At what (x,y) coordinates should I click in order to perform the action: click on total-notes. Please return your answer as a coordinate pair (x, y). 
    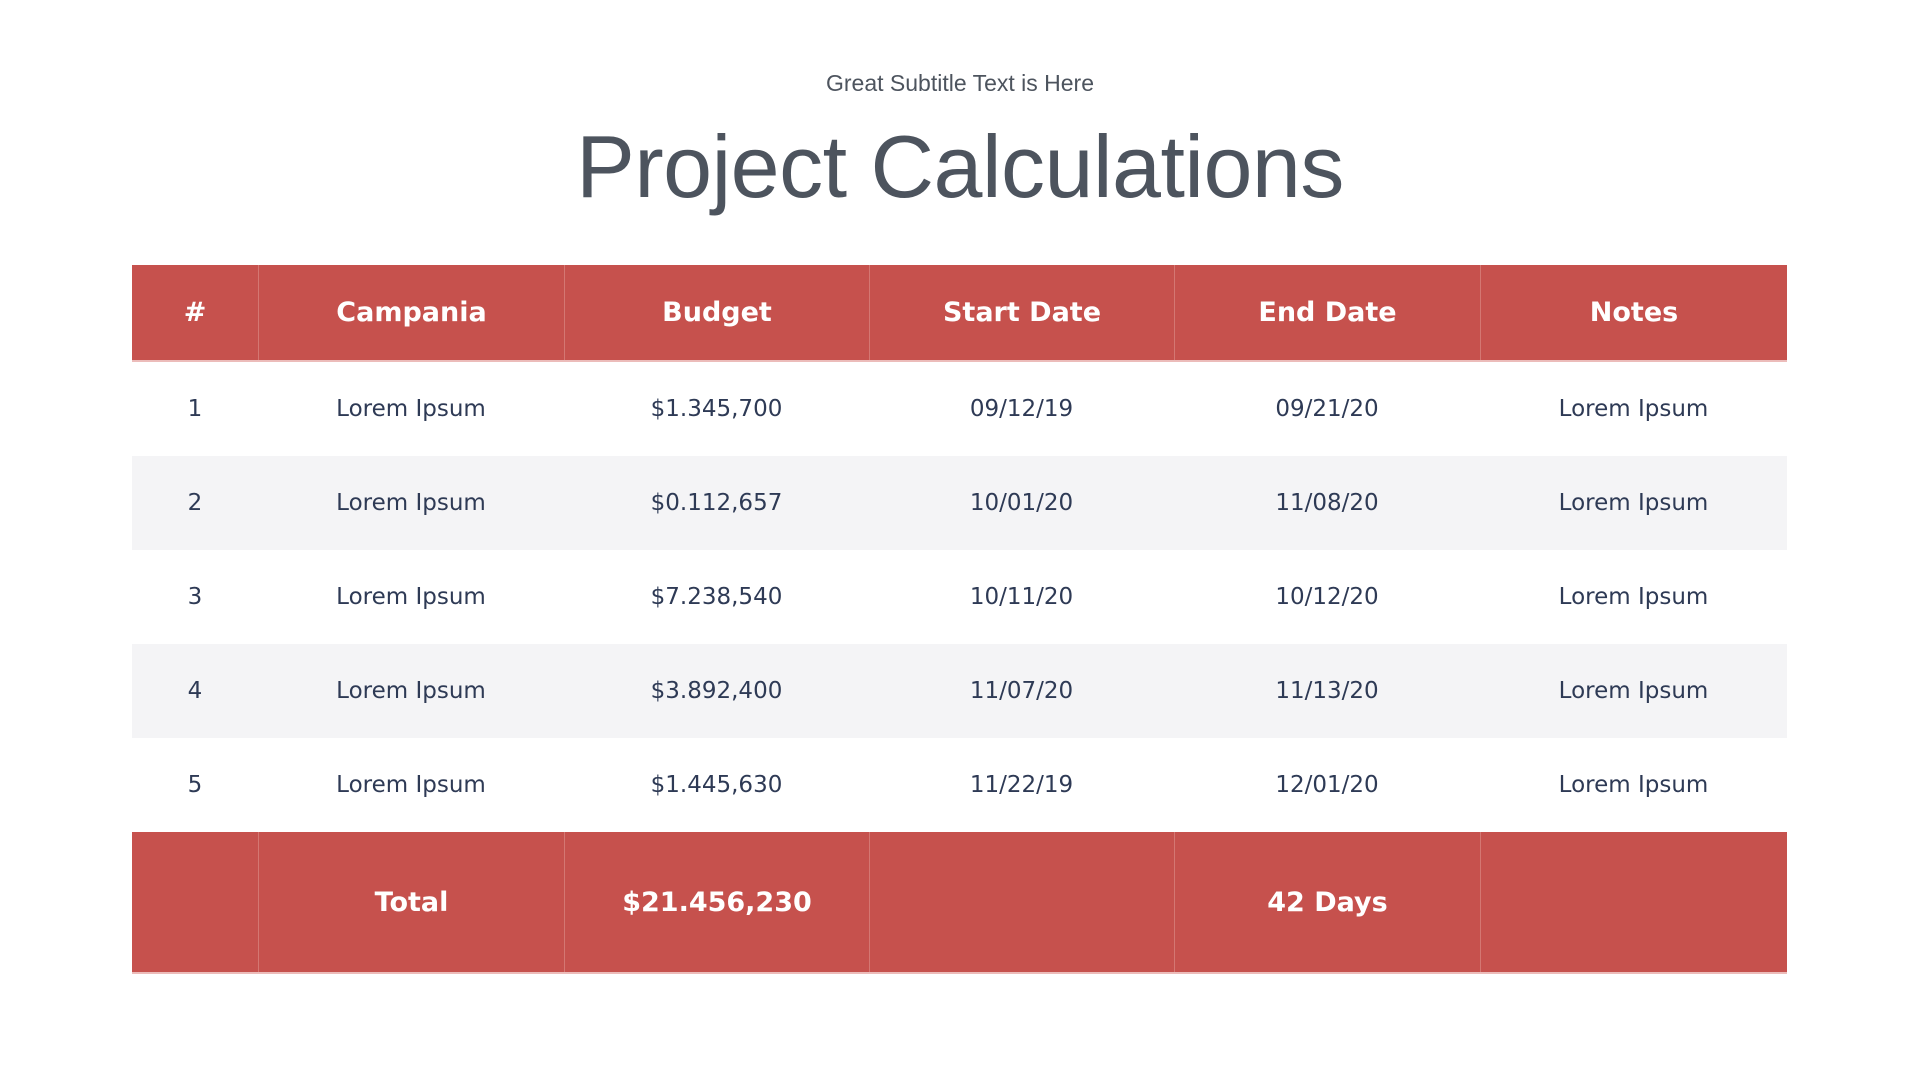
    Looking at the image, I should click on (1633, 902).